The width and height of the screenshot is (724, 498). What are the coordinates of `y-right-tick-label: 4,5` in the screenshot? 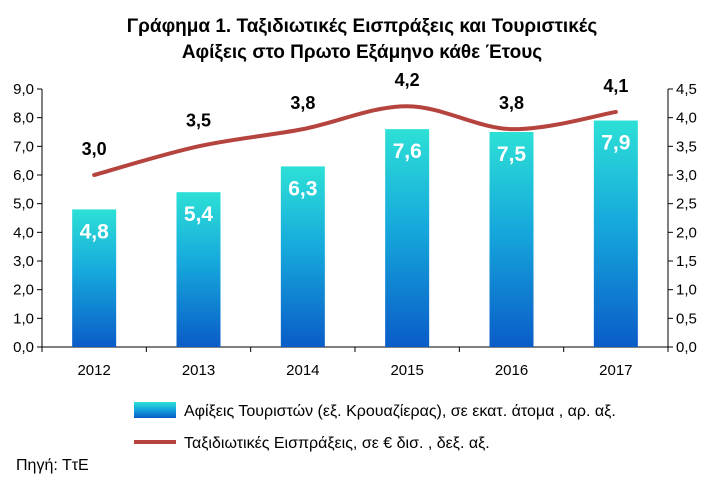 It's located at (686, 89).